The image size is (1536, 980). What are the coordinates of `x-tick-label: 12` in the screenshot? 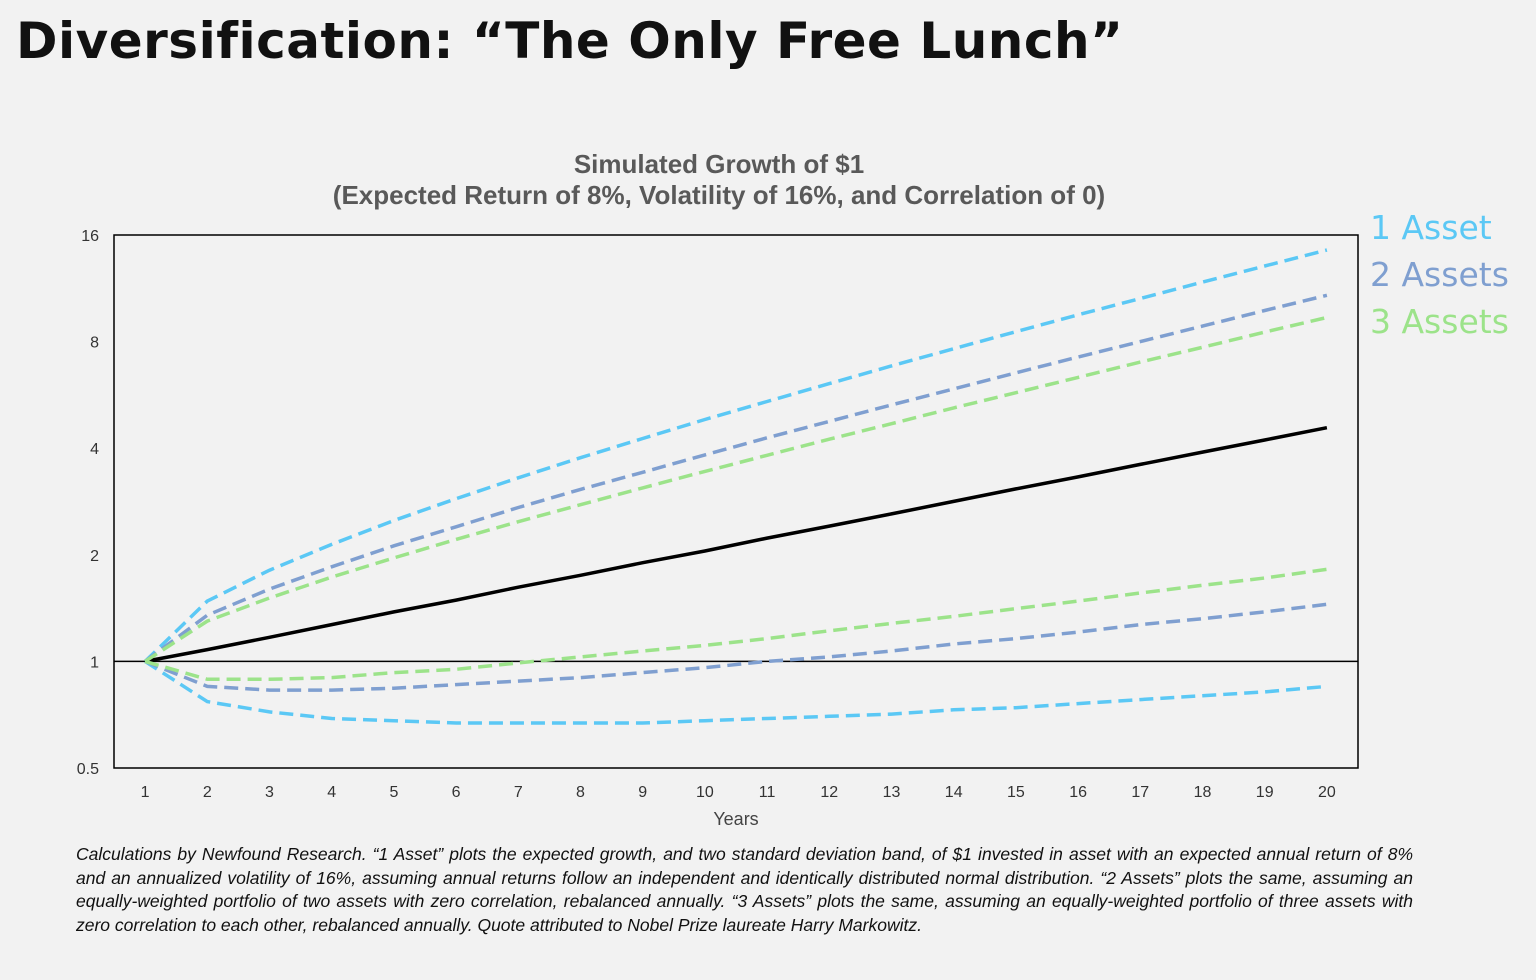 It's located at (829, 792).